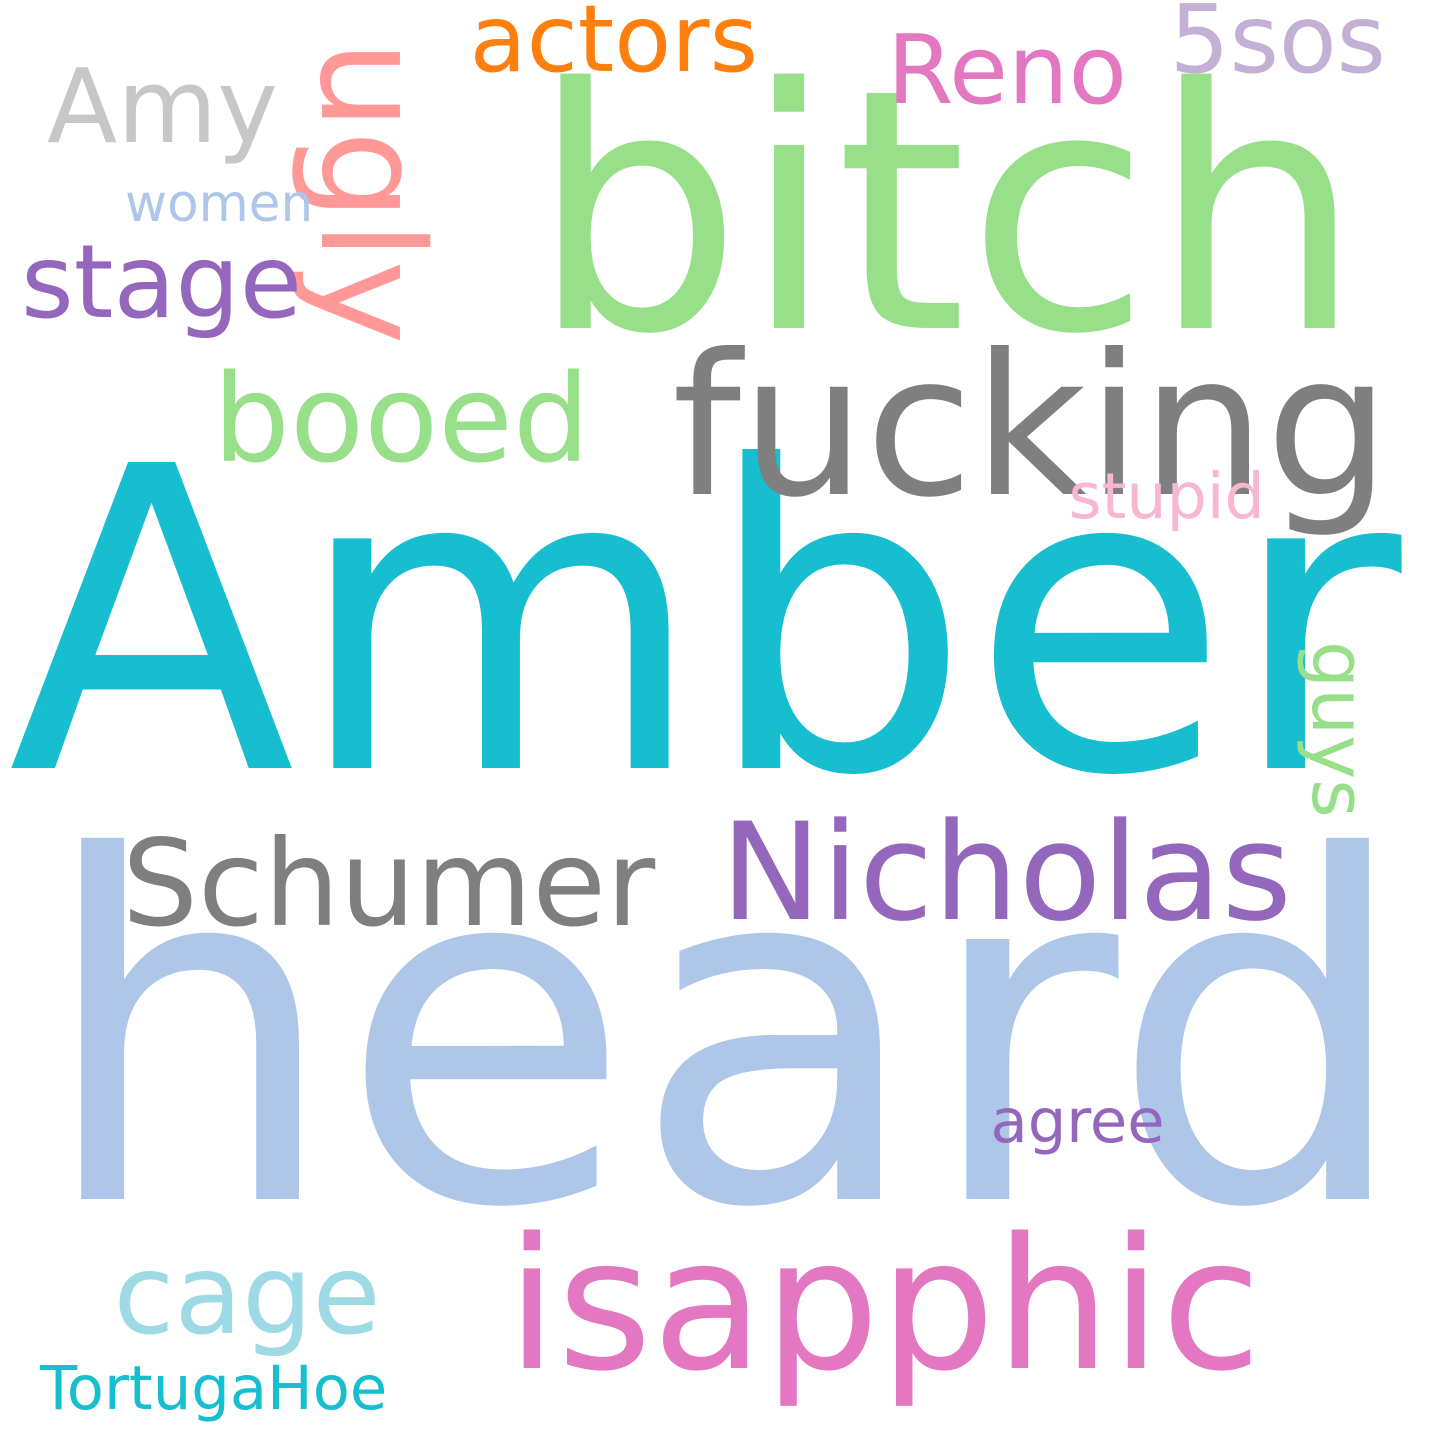  Describe the element at coordinates (1007, 70) in the screenshot. I see `word-reno: Reno` at that location.